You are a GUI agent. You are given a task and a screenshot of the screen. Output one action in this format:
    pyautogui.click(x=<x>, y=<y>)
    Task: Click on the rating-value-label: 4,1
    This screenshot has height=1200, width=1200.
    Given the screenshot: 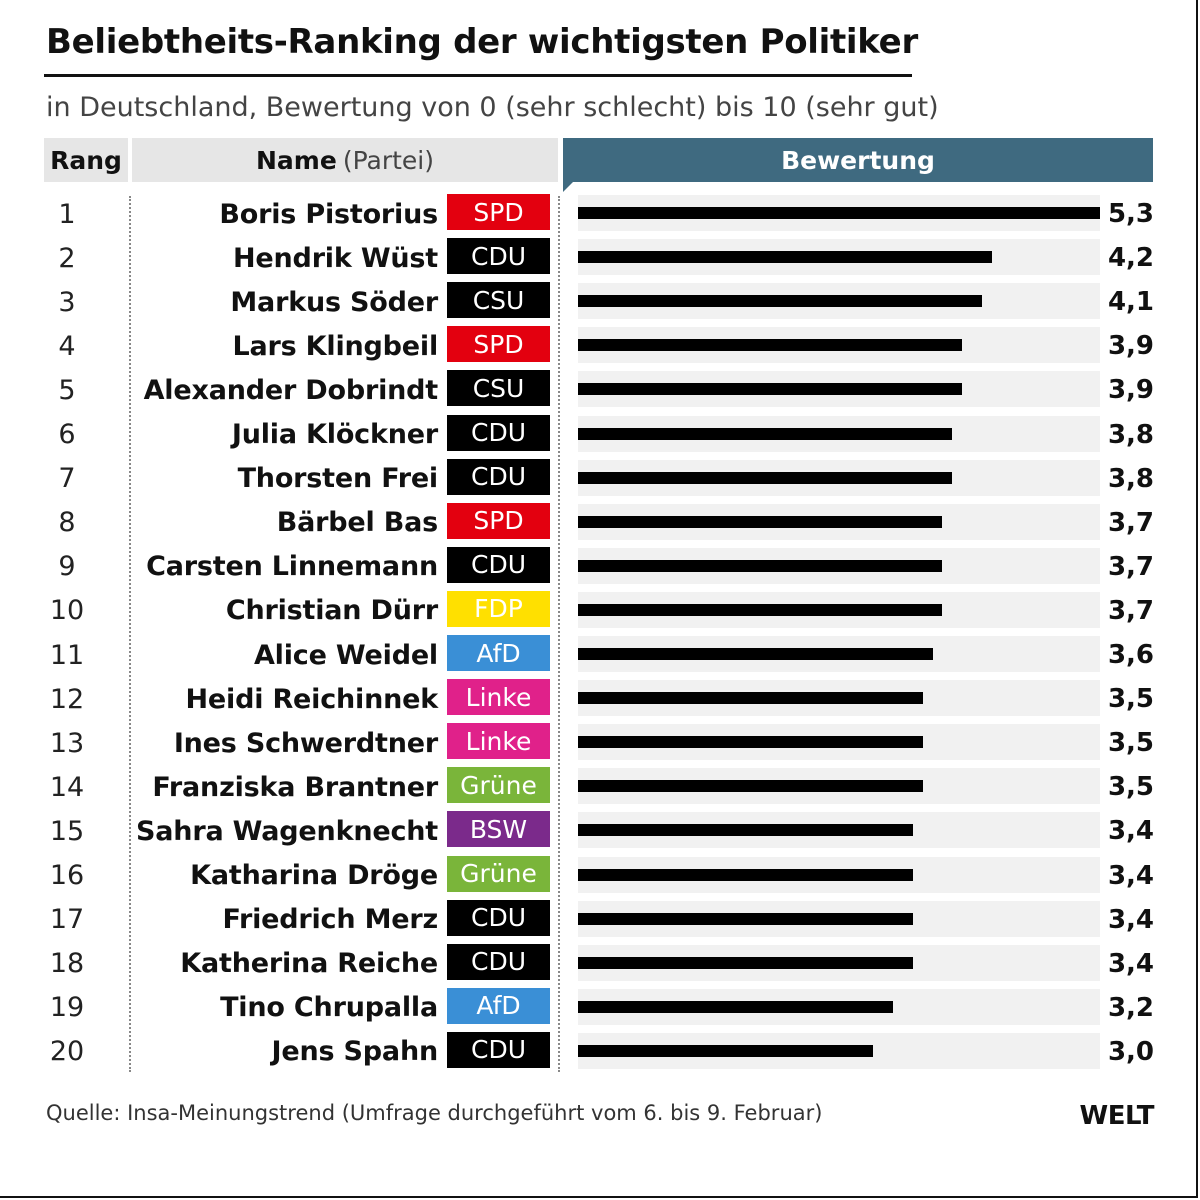 What is the action you would take?
    pyautogui.click(x=1130, y=302)
    